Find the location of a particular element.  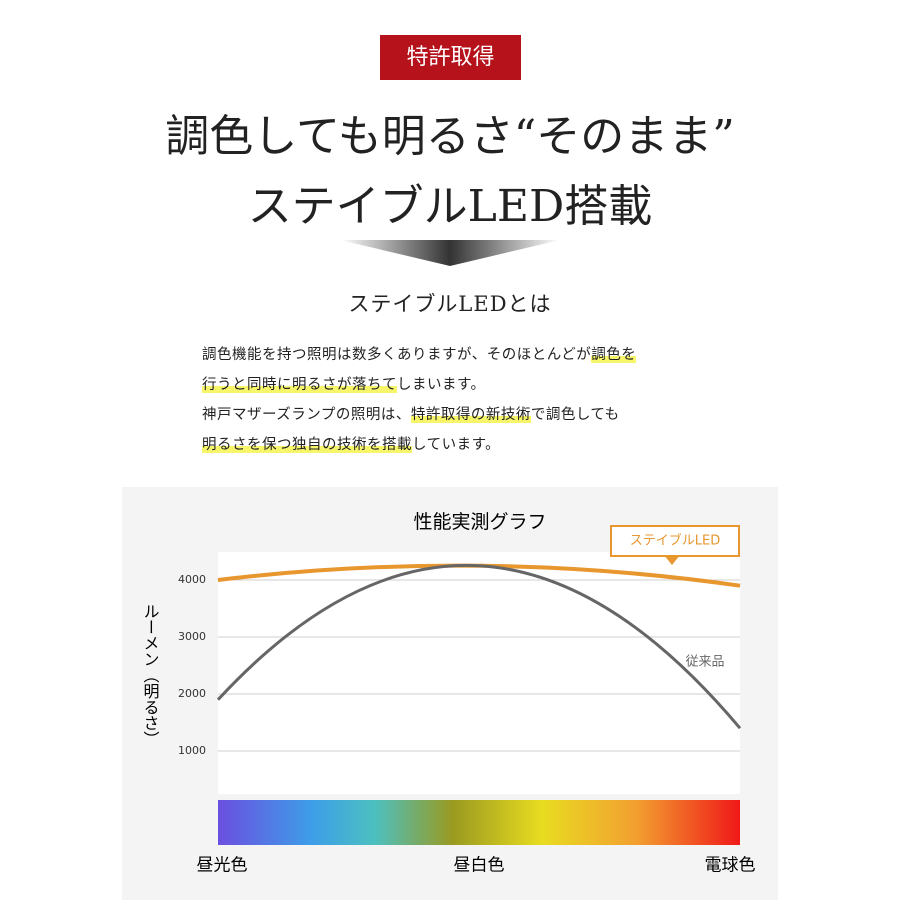

y-tick-label: 4000 is located at coordinates (192, 579).